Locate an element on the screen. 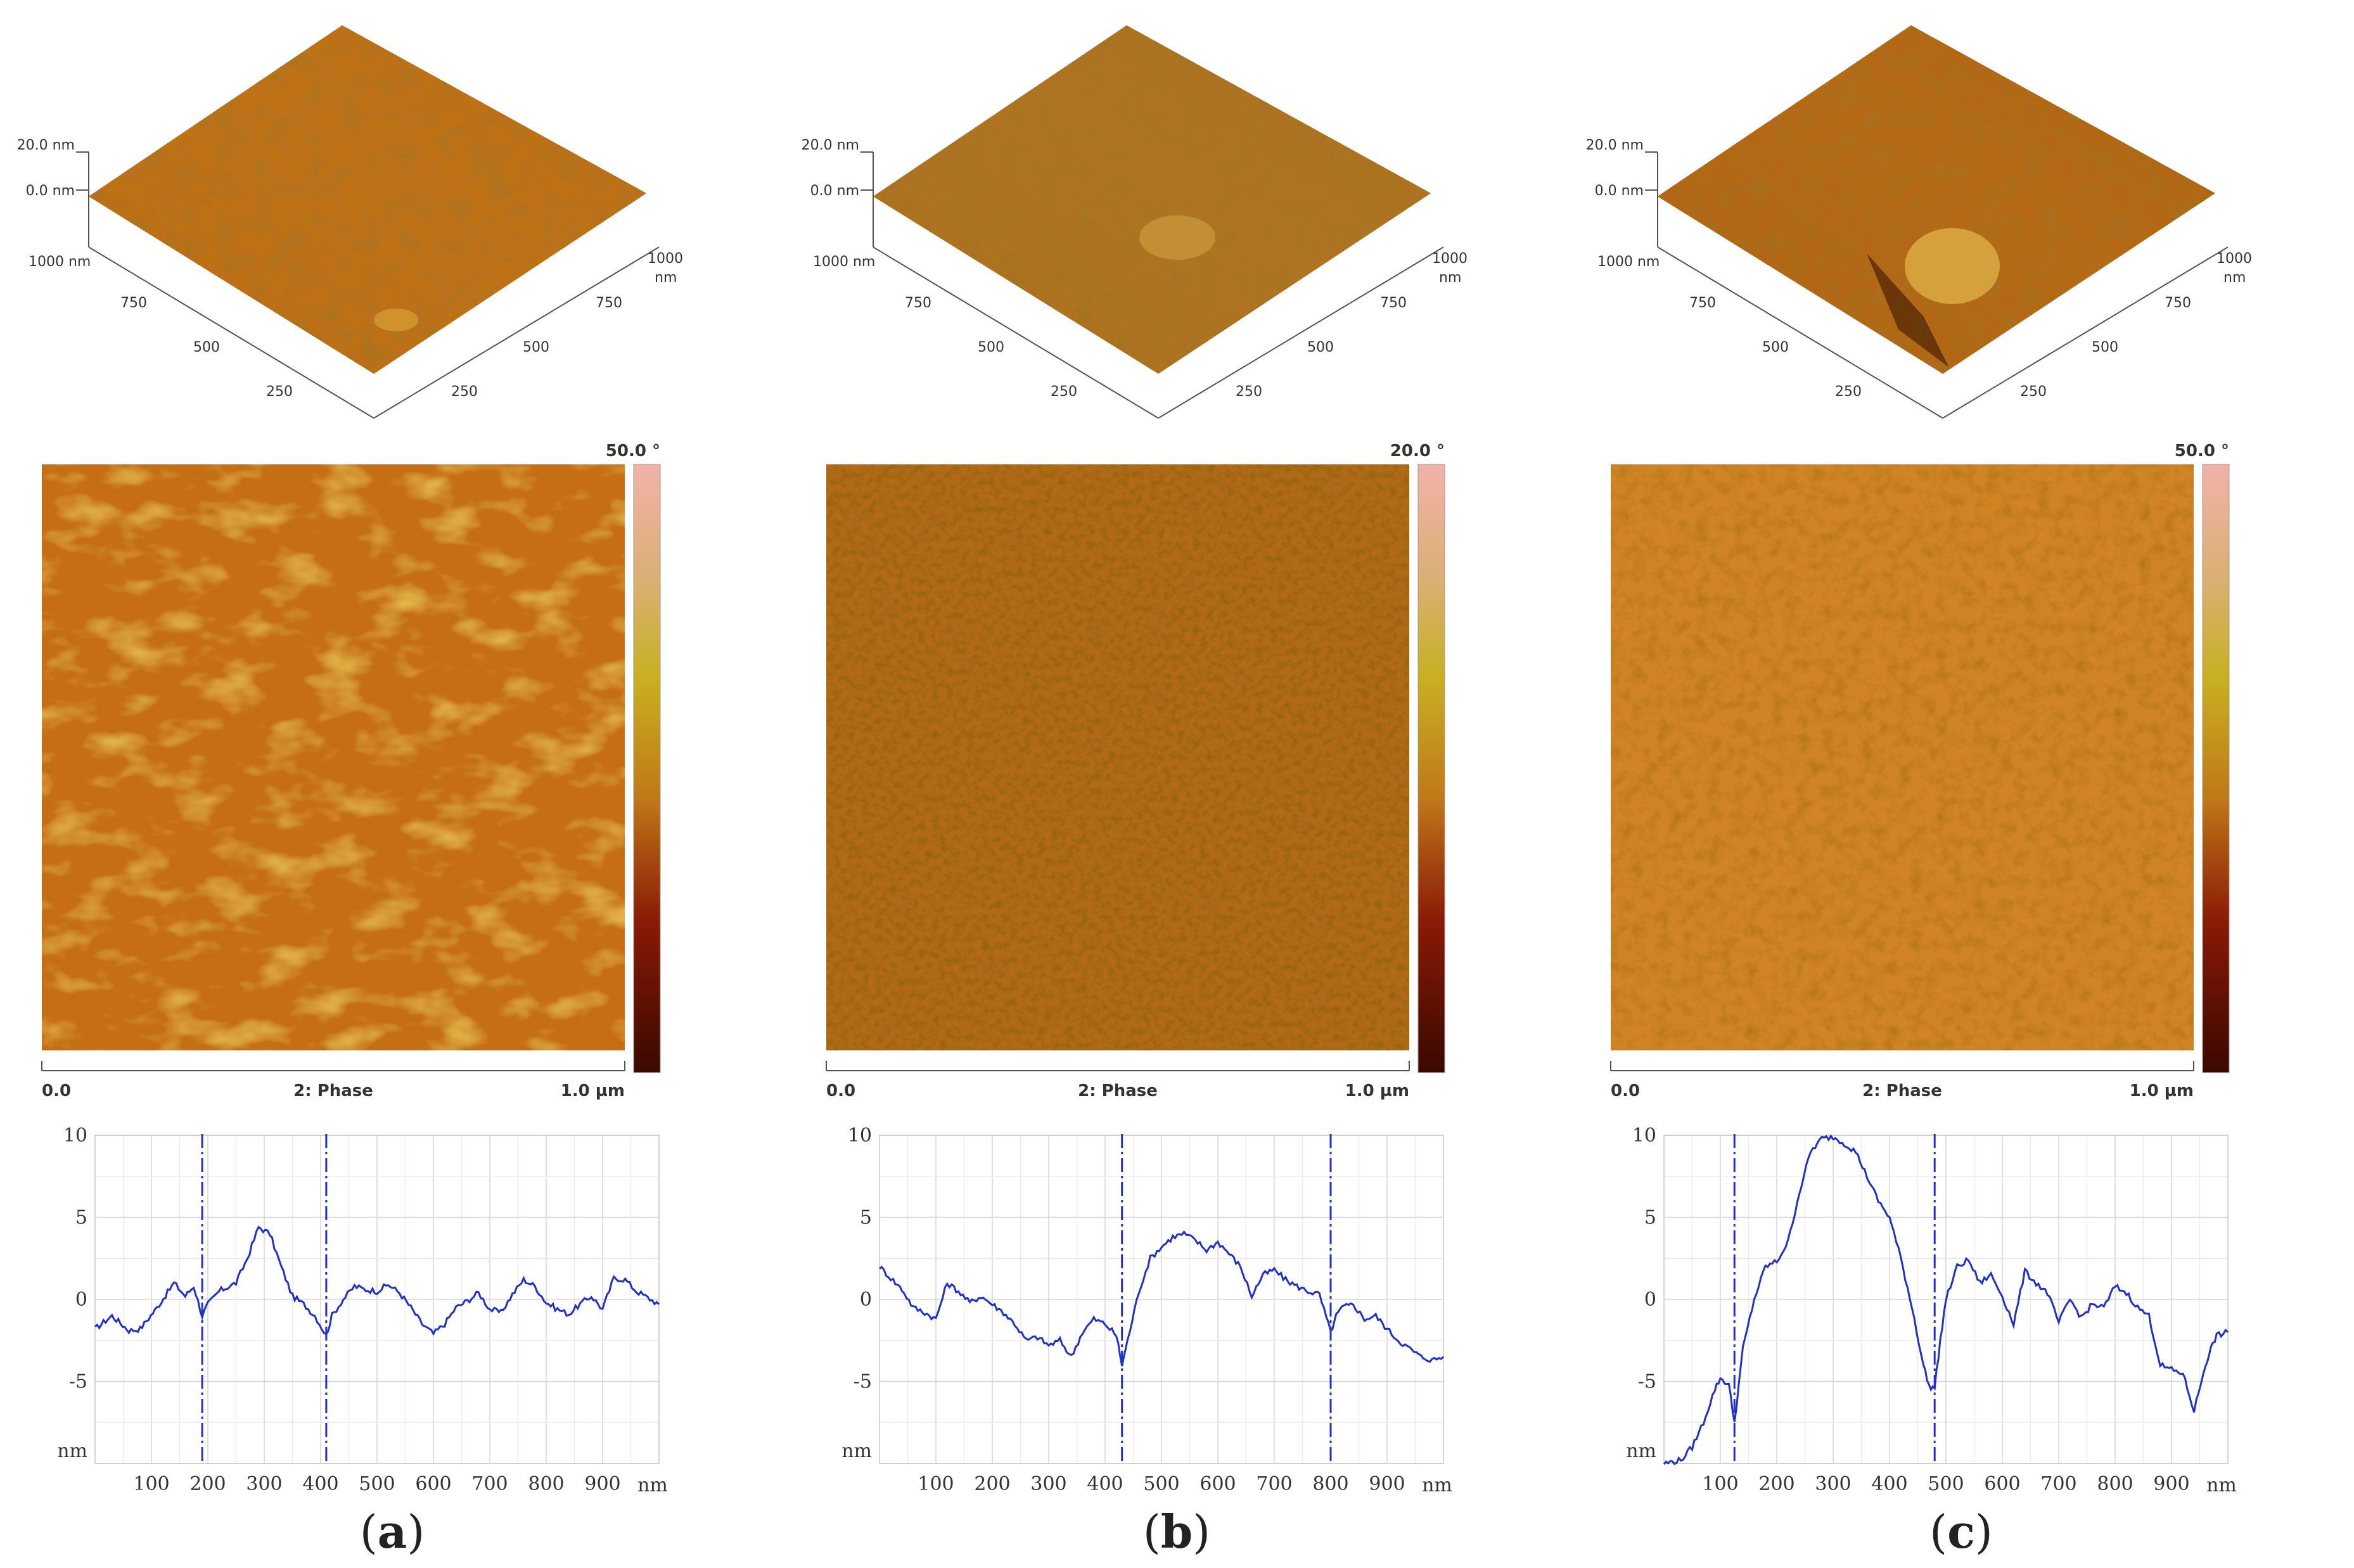  right-axis-label: 250 is located at coordinates (1249, 392).